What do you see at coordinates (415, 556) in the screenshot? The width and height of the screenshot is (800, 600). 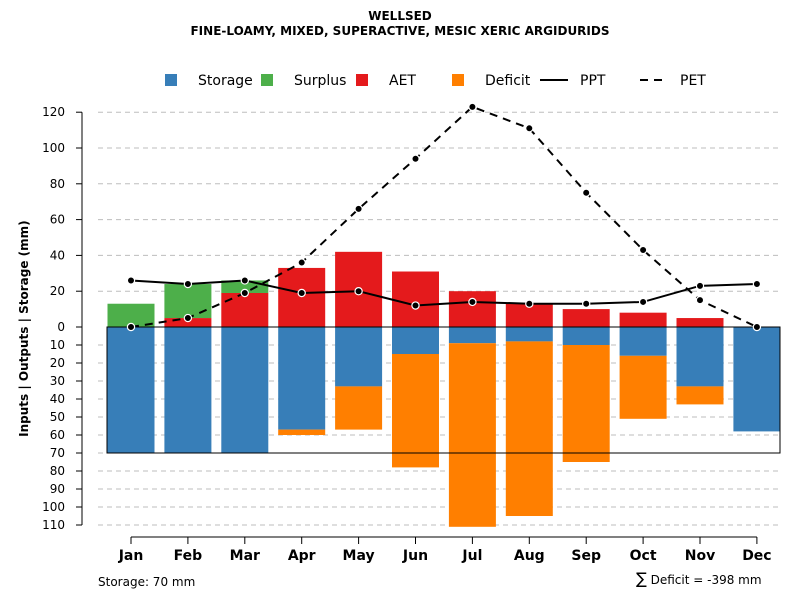 I see `x-tick-label: Jun` at bounding box center [415, 556].